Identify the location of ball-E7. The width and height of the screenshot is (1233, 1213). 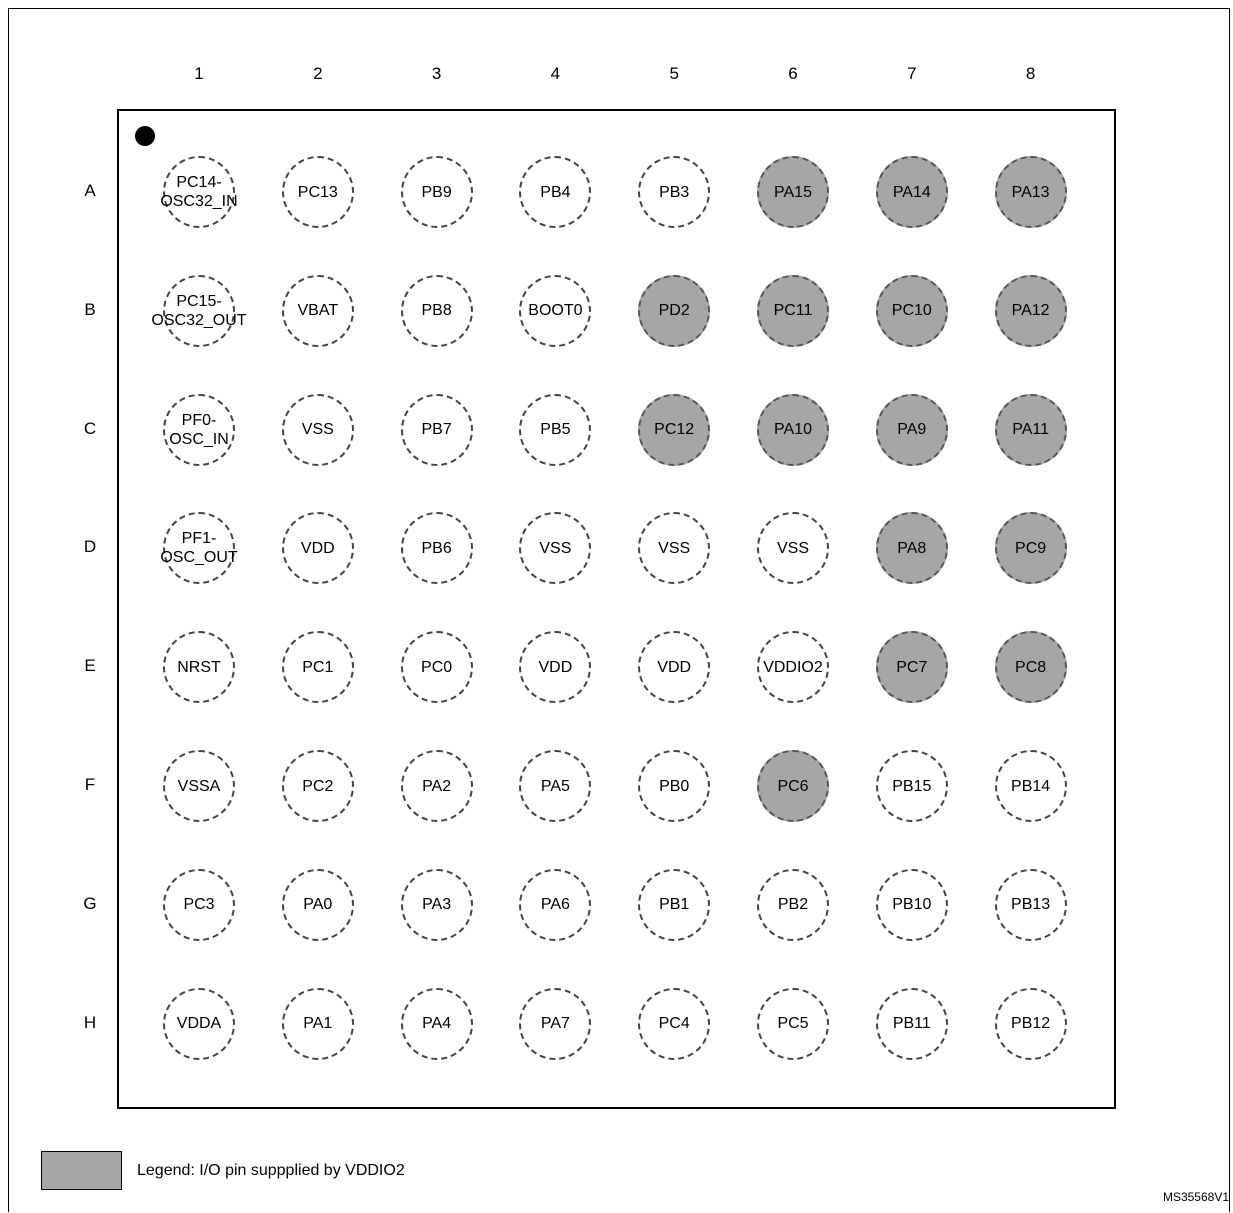
(911, 667).